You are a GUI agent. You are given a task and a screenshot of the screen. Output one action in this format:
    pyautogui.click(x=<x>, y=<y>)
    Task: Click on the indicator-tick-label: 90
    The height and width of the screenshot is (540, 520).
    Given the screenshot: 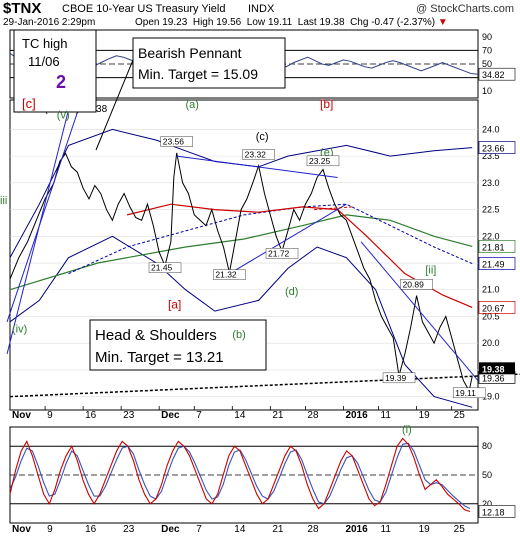 What is the action you would take?
    pyautogui.click(x=487, y=37)
    